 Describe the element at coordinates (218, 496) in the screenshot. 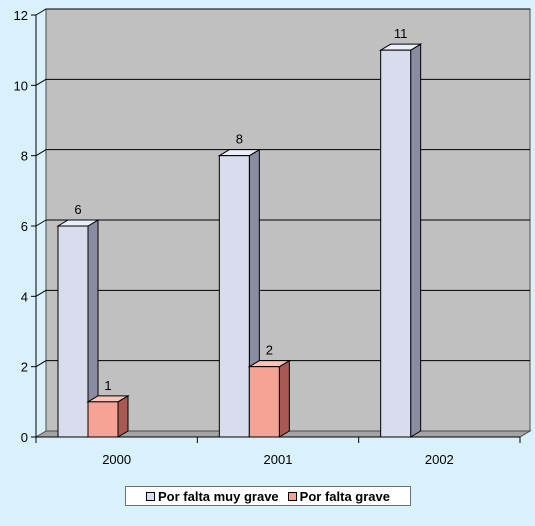

I see `legend-label-muy-grave: Por falta muy grave` at that location.